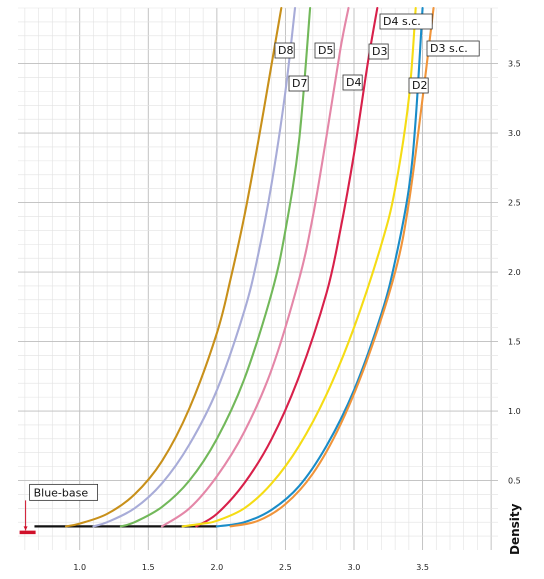 The image size is (544, 579). What do you see at coordinates (449, 48) in the screenshot?
I see `label-text: D3 s.c.` at bounding box center [449, 48].